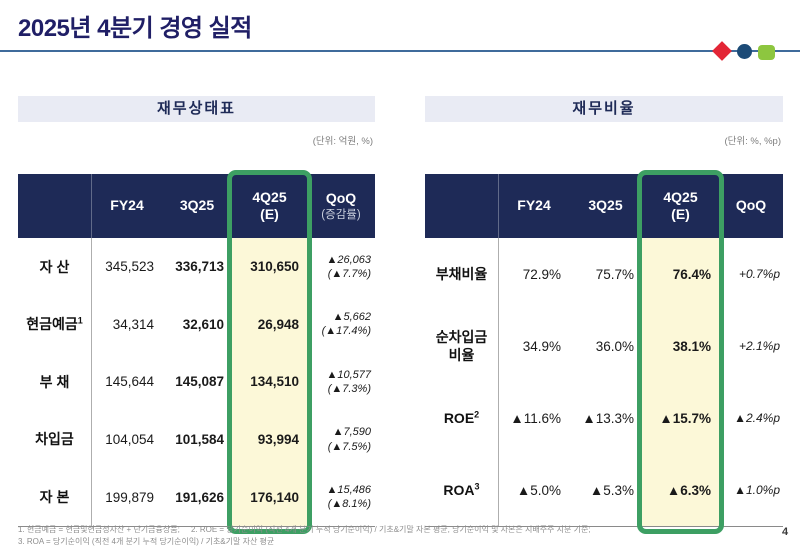 This screenshot has width=800, height=551. Describe the element at coordinates (605, 274) in the screenshot. I see `ratio-cell-3q25: 75.7%` at that location.